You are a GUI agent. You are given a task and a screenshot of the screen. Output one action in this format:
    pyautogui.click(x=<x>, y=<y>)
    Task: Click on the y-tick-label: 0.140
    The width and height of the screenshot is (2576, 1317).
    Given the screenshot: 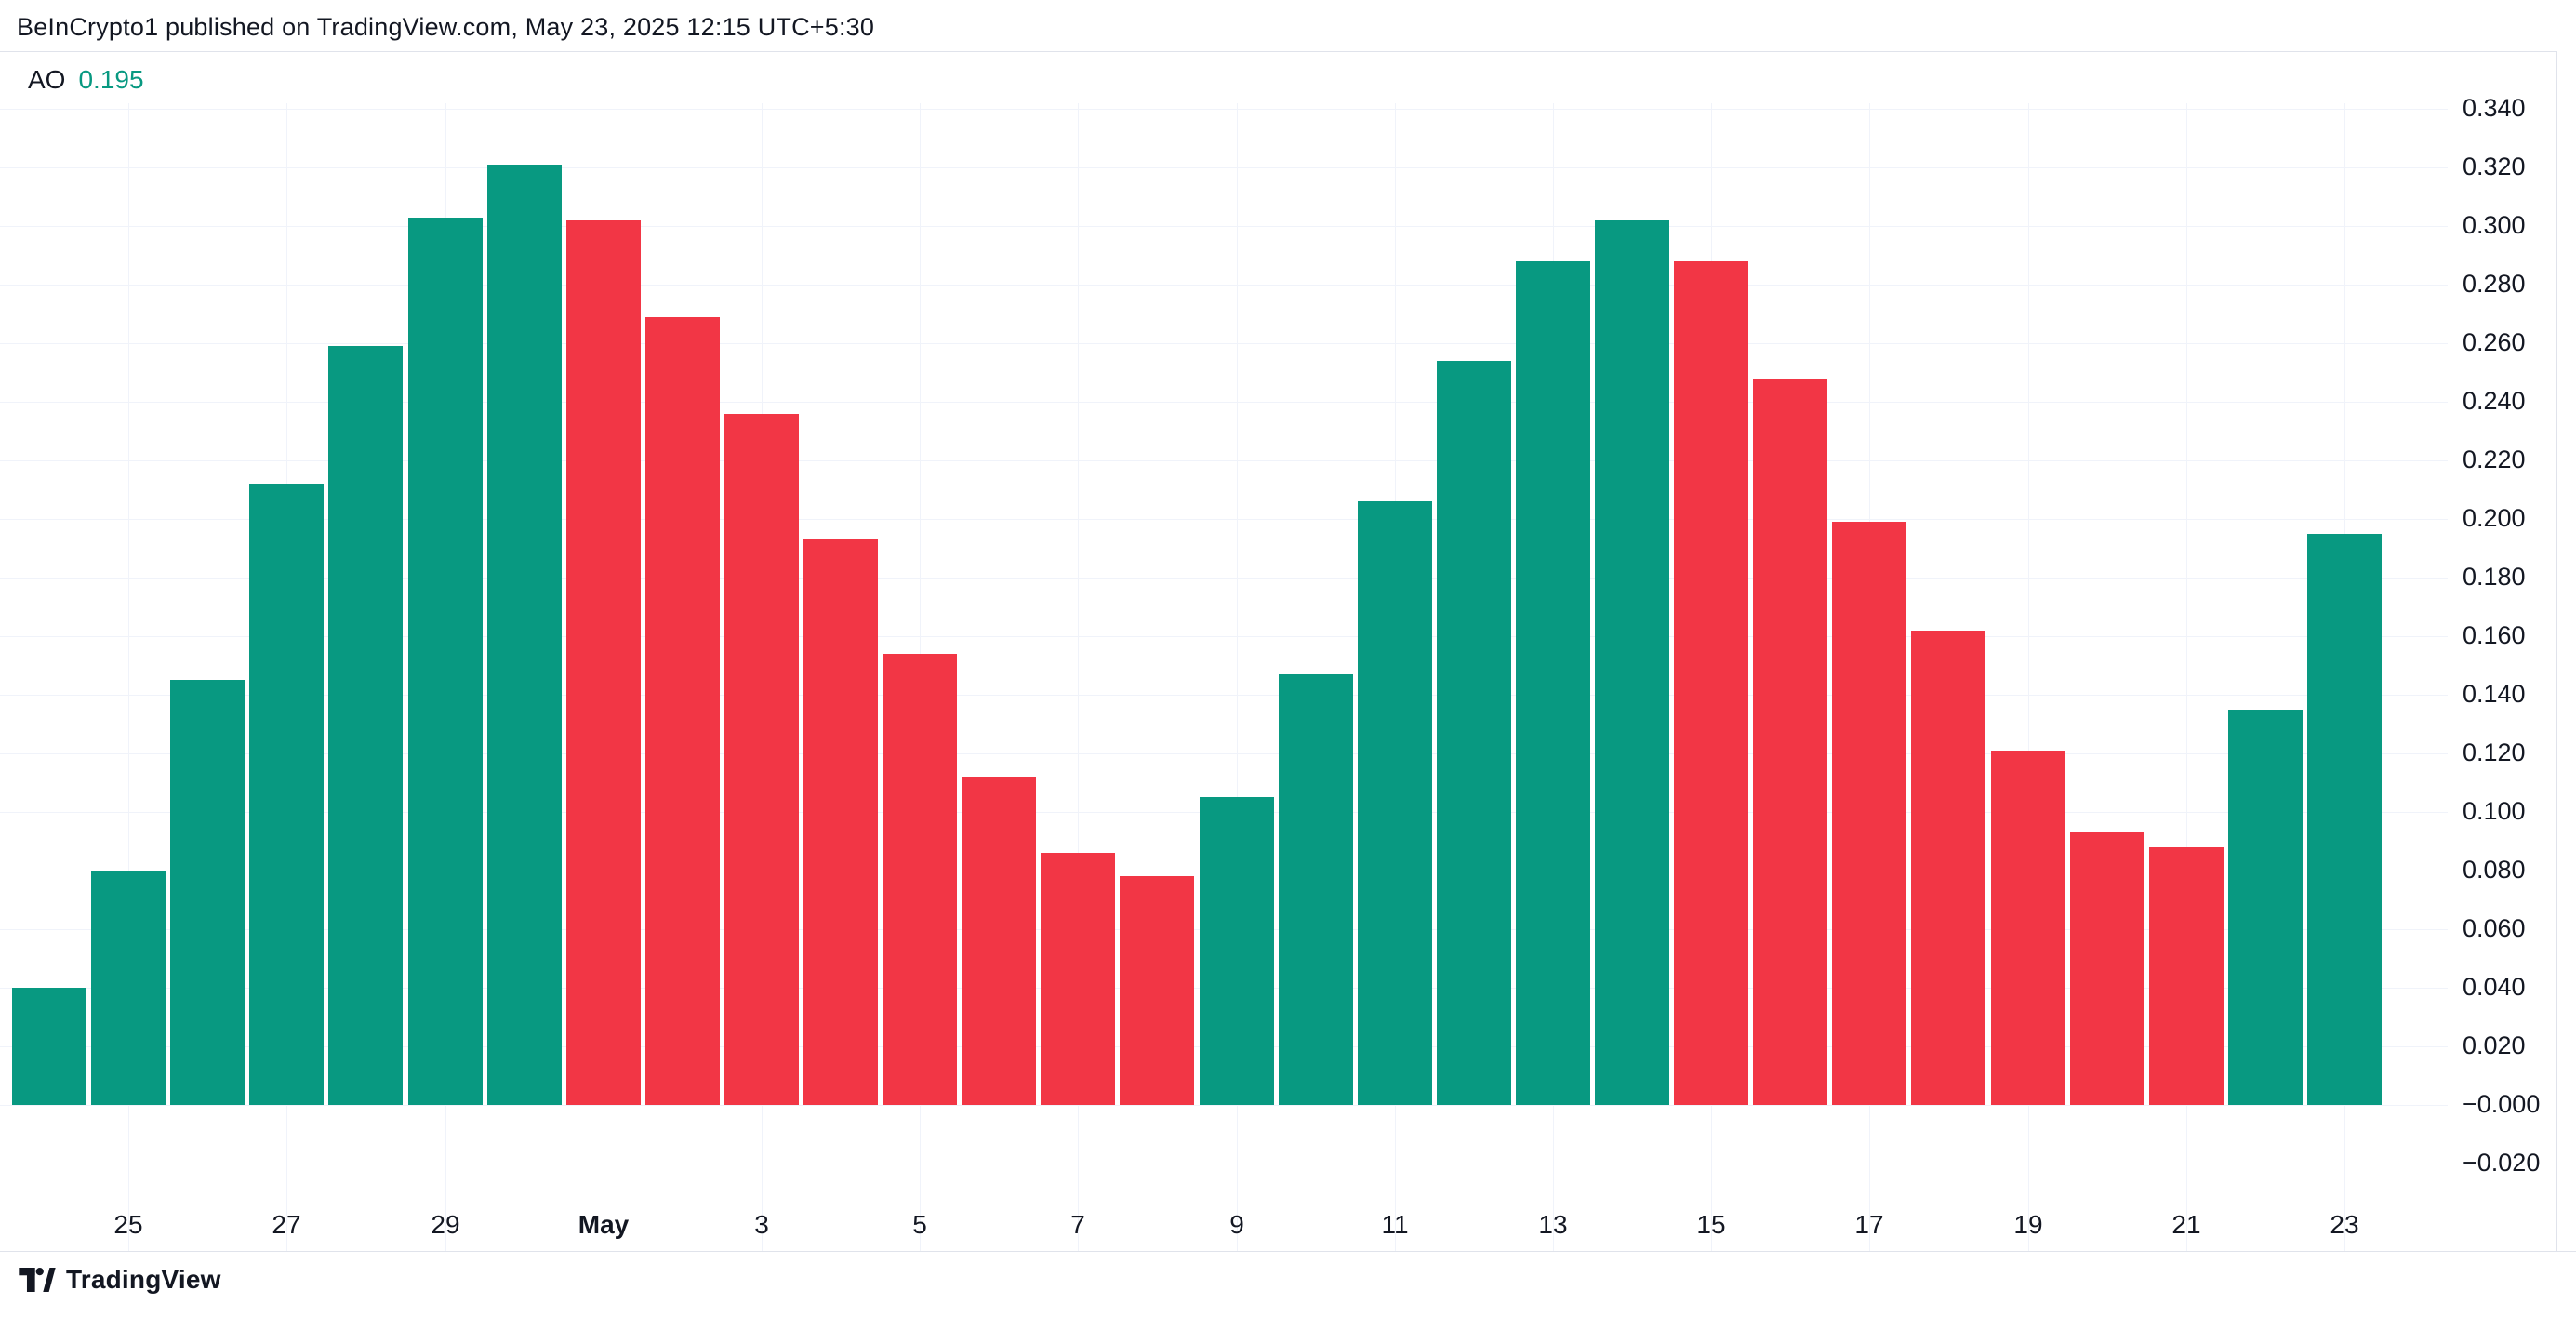 What is the action you would take?
    pyautogui.click(x=2494, y=694)
    